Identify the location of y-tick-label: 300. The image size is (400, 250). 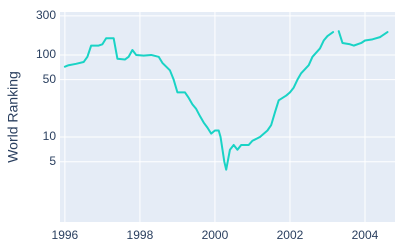
(46, 15).